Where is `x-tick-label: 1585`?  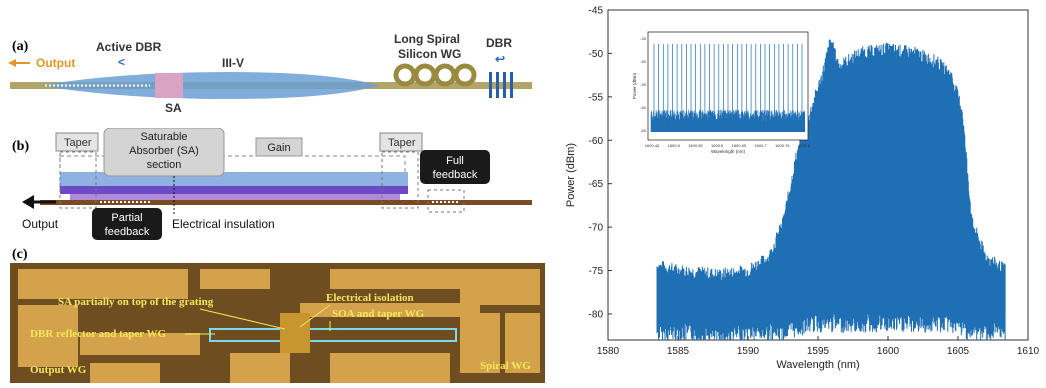
x-tick-label: 1585 is located at coordinates (678, 351).